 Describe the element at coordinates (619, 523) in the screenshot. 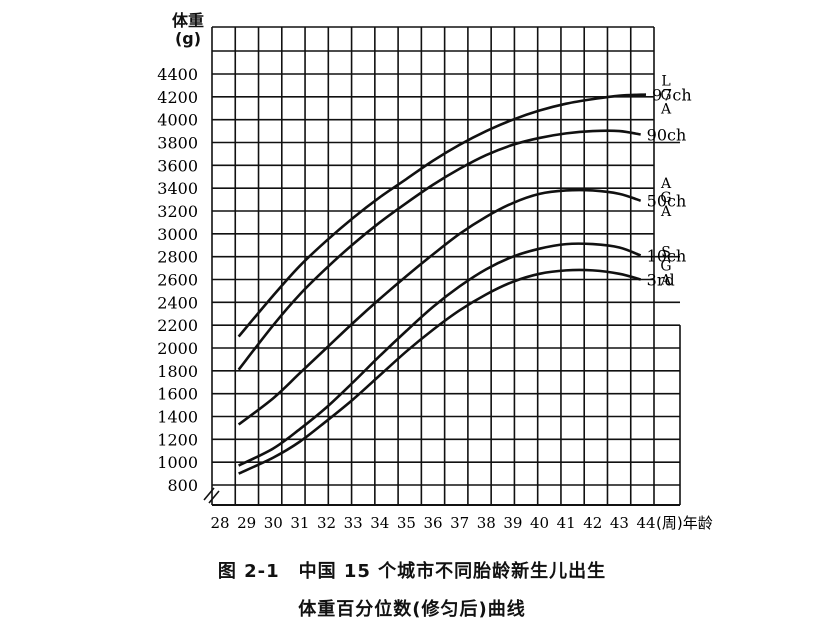

I see `x-tick-label: 43` at that location.